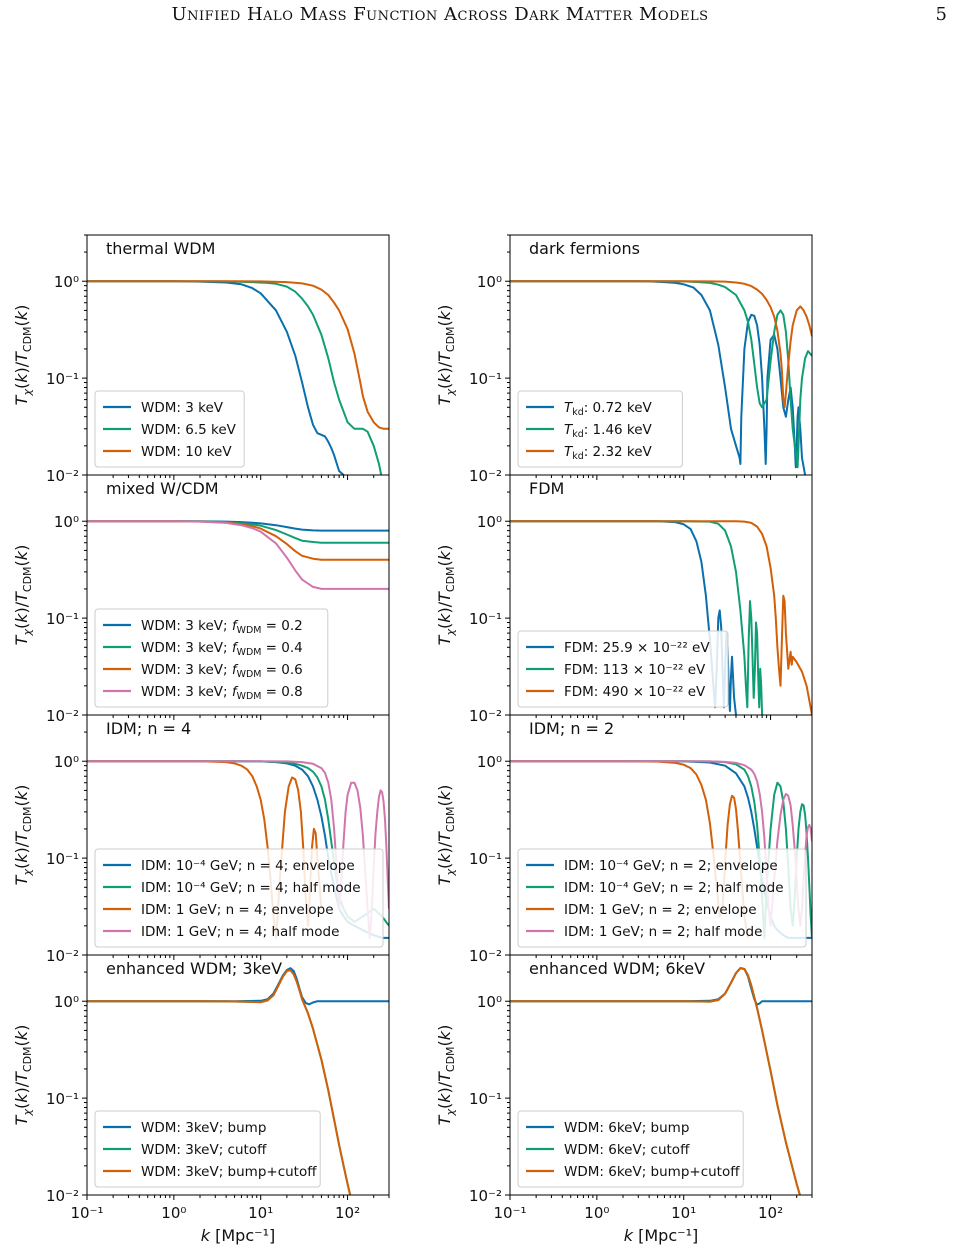 The width and height of the screenshot is (955, 1260). I want to click on panel-title: mixed W/CDM, so click(162, 488).